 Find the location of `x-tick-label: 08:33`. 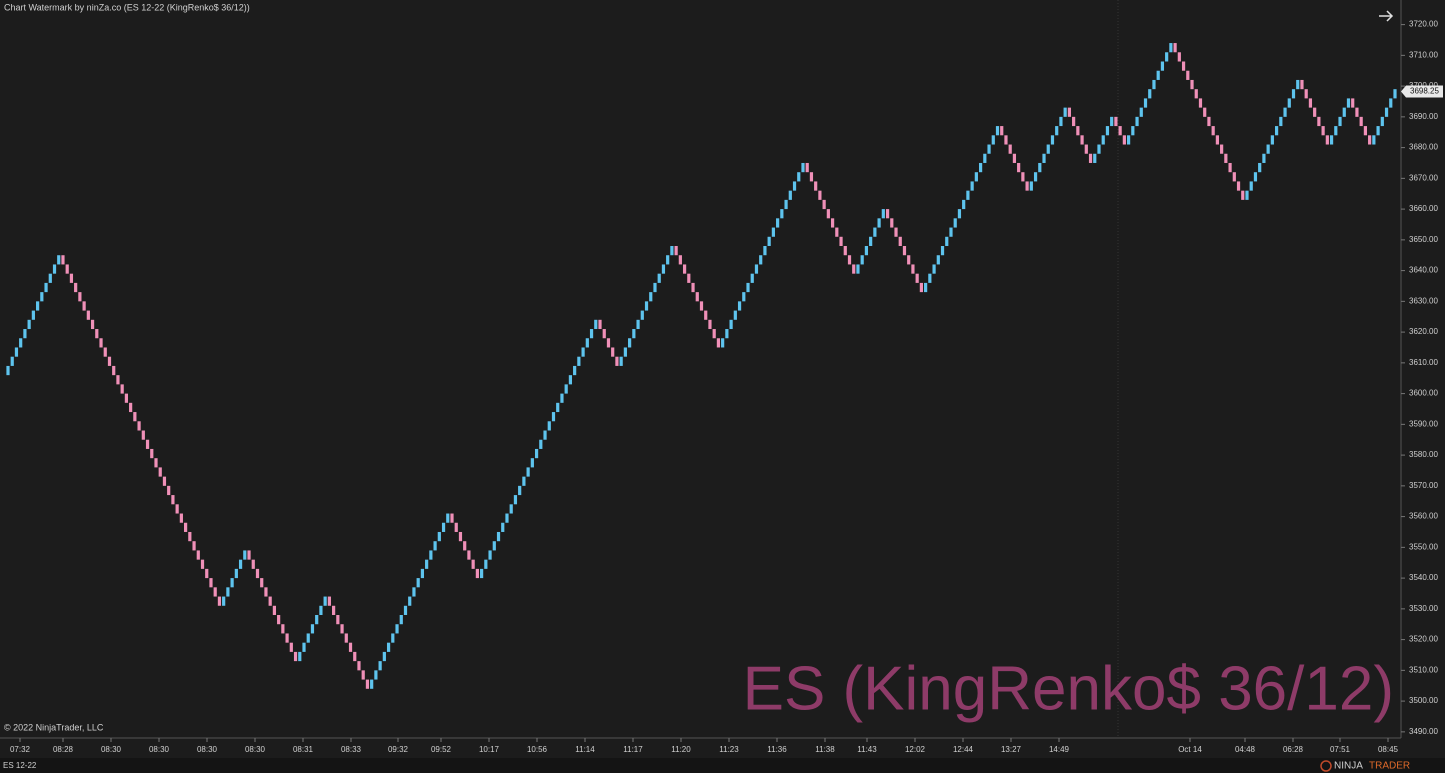

x-tick-label: 08:33 is located at coordinates (351, 749).